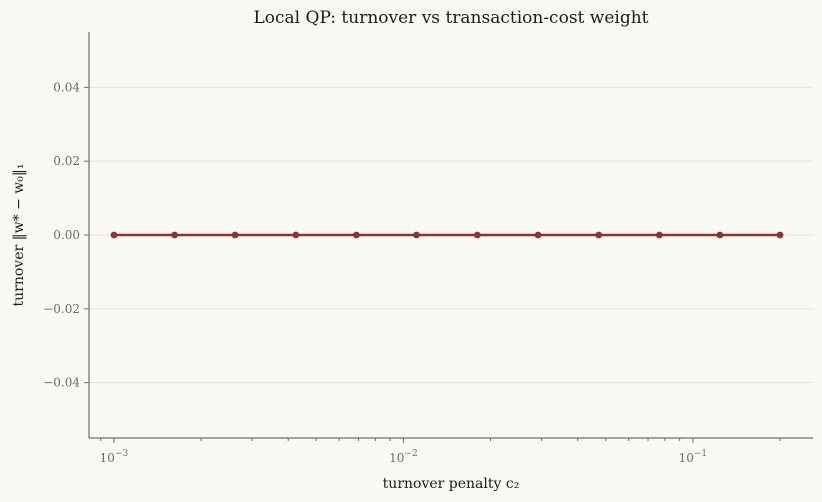 This screenshot has height=502, width=822. I want to click on x-tick-label: 10⁻³, so click(114, 457).